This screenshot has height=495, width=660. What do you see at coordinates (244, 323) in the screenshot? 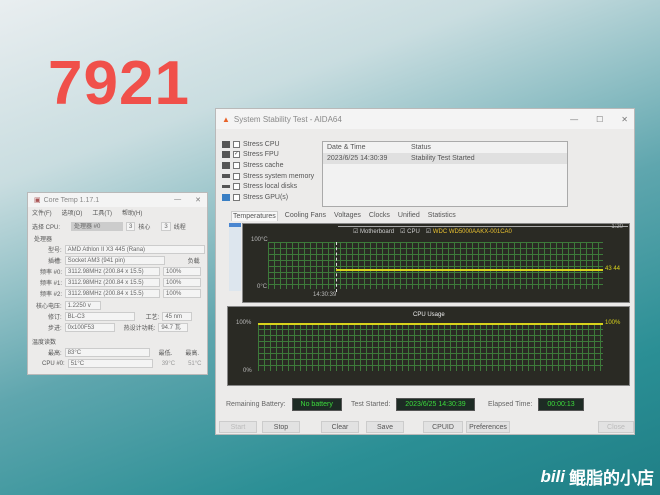
I see `cpu-y-max: 100%` at bounding box center [244, 323].